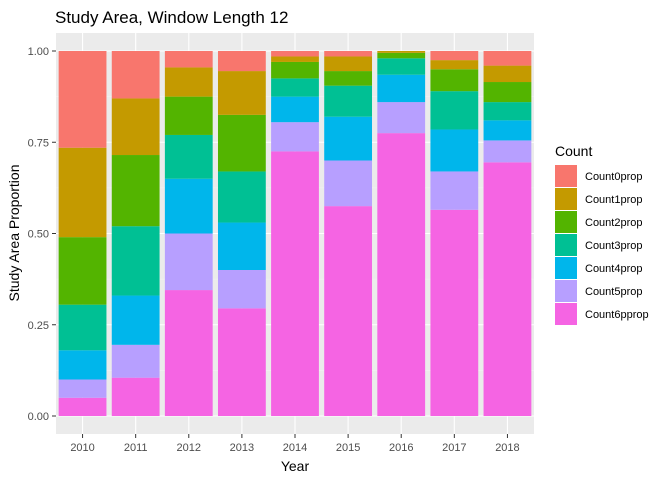 This screenshot has width=672, height=480. I want to click on bar-segment-count0prop-2013, so click(241, 61).